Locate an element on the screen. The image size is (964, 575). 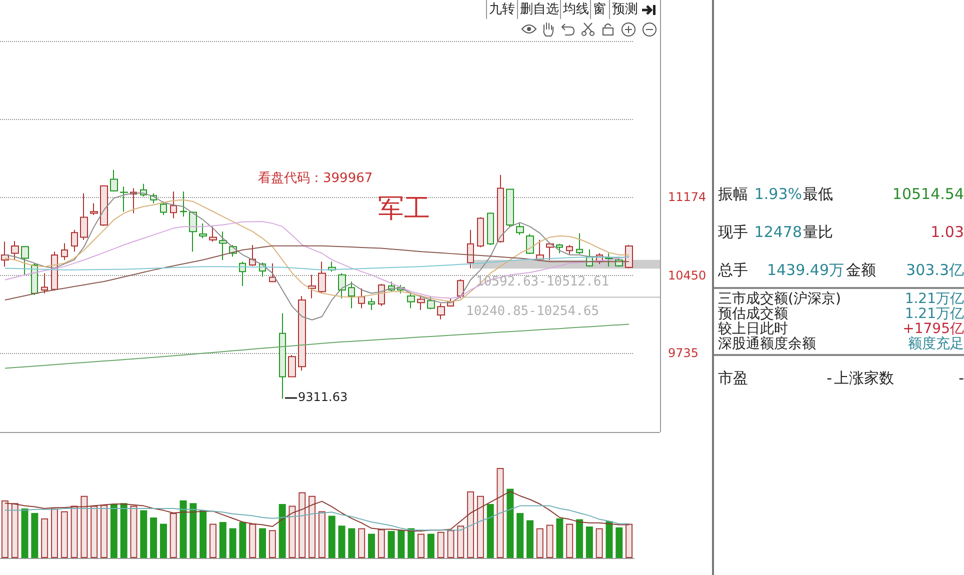
text: 12478 is located at coordinates (778, 232).